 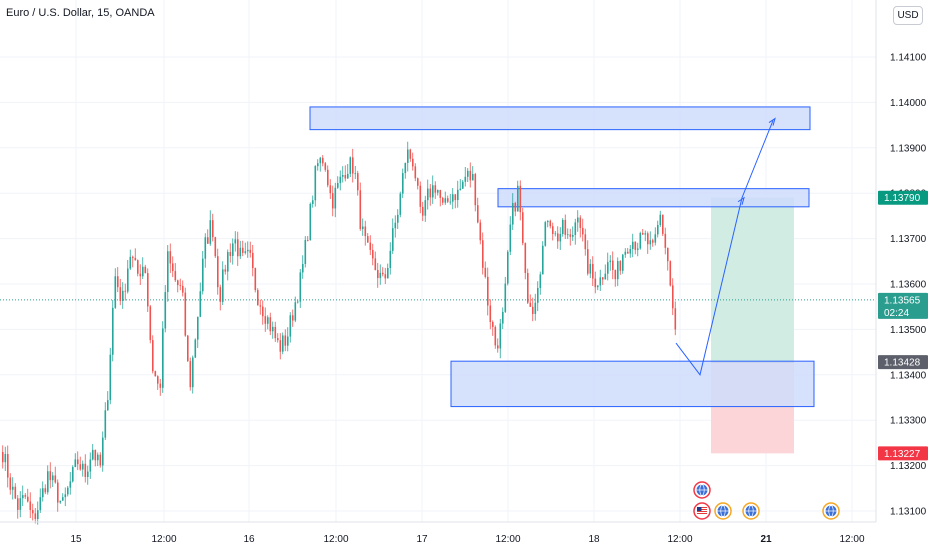 What do you see at coordinates (467, 539) in the screenshot?
I see `time-axis: 15 12:00 16 12:00 17 12:00 18 12:00 21 12:00` at bounding box center [467, 539].